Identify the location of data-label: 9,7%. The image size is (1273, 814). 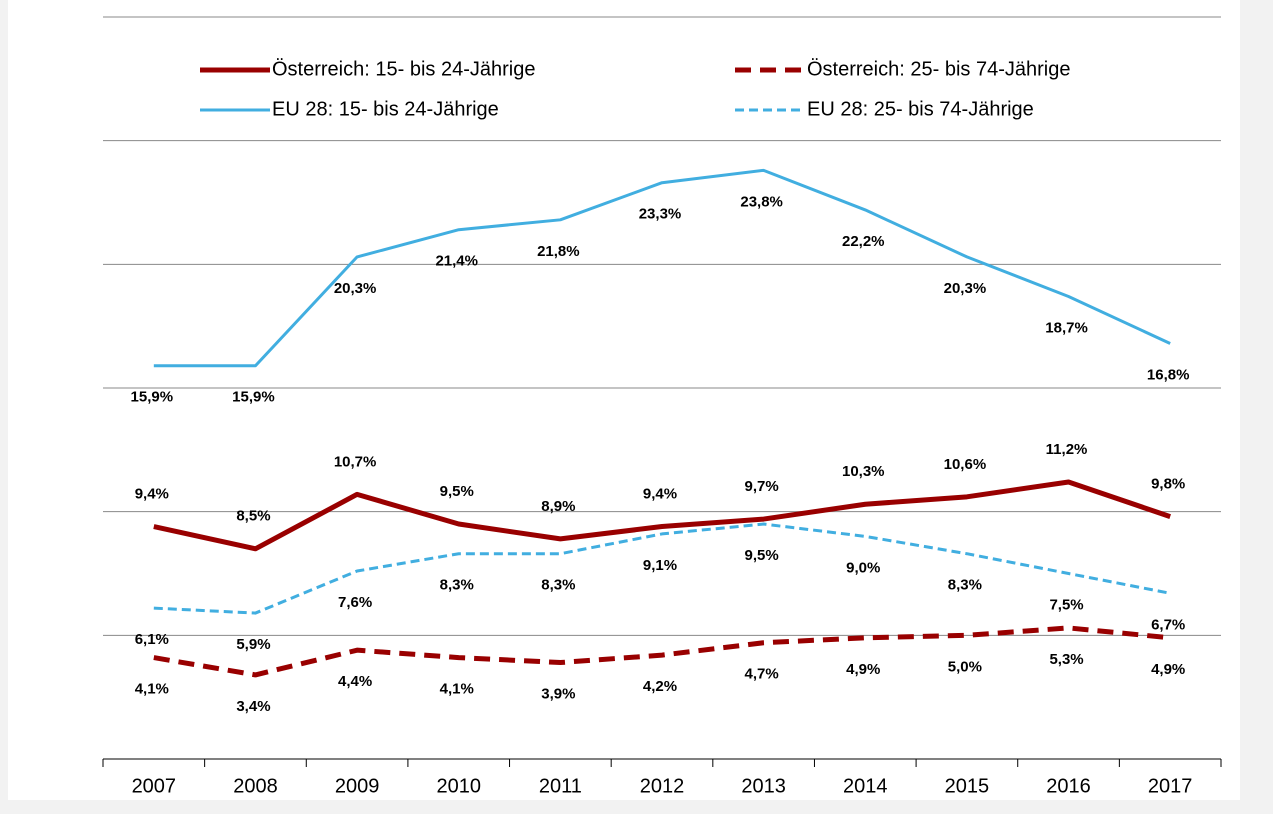
(762, 486).